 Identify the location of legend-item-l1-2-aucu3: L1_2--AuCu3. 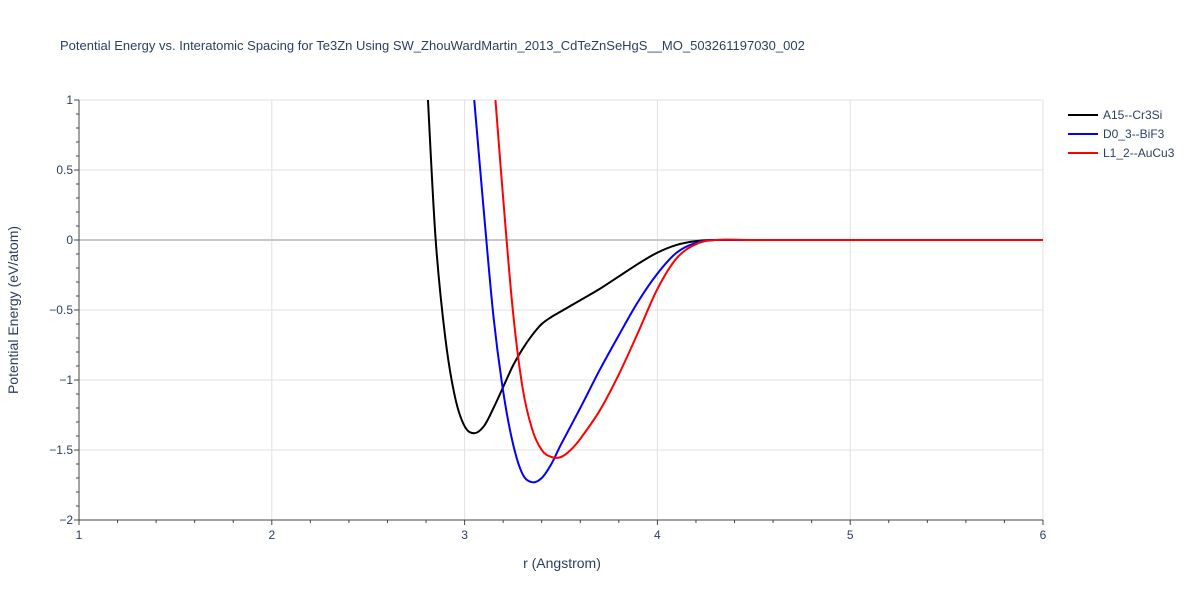
(1121, 153).